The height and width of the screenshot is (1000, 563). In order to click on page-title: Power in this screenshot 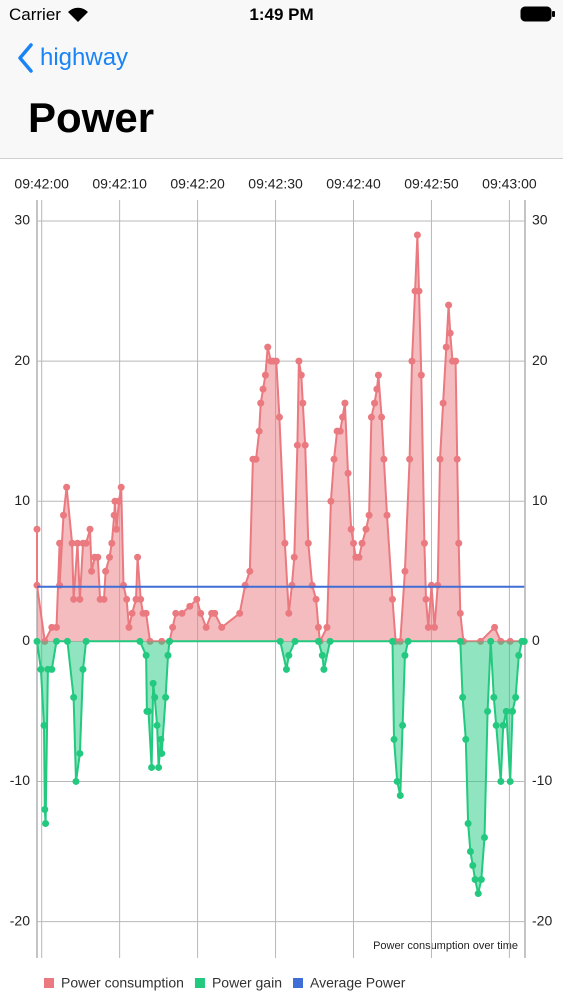, I will do `click(91, 117)`.